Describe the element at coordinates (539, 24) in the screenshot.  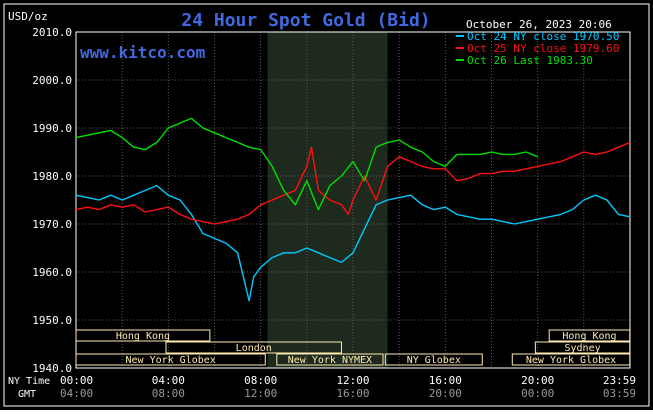
I see `timestamp: October 26, 2023 20:06` at that location.